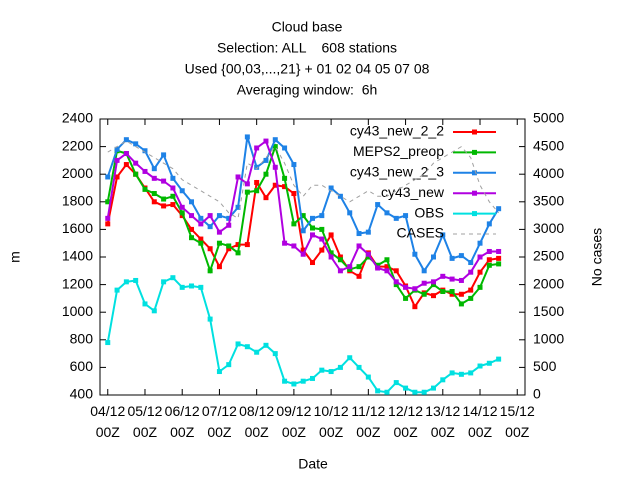 This screenshot has height=480, width=640. Describe the element at coordinates (307, 90) in the screenshot. I see `chart-subtitle: Averaging window: 6h` at that location.